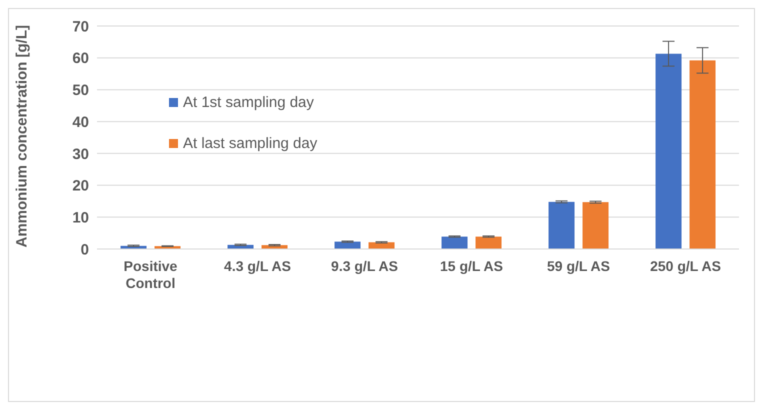 The height and width of the screenshot is (410, 761). Describe the element at coordinates (578, 266) in the screenshot. I see `x-tick-label: 59 g/L AS` at that location.